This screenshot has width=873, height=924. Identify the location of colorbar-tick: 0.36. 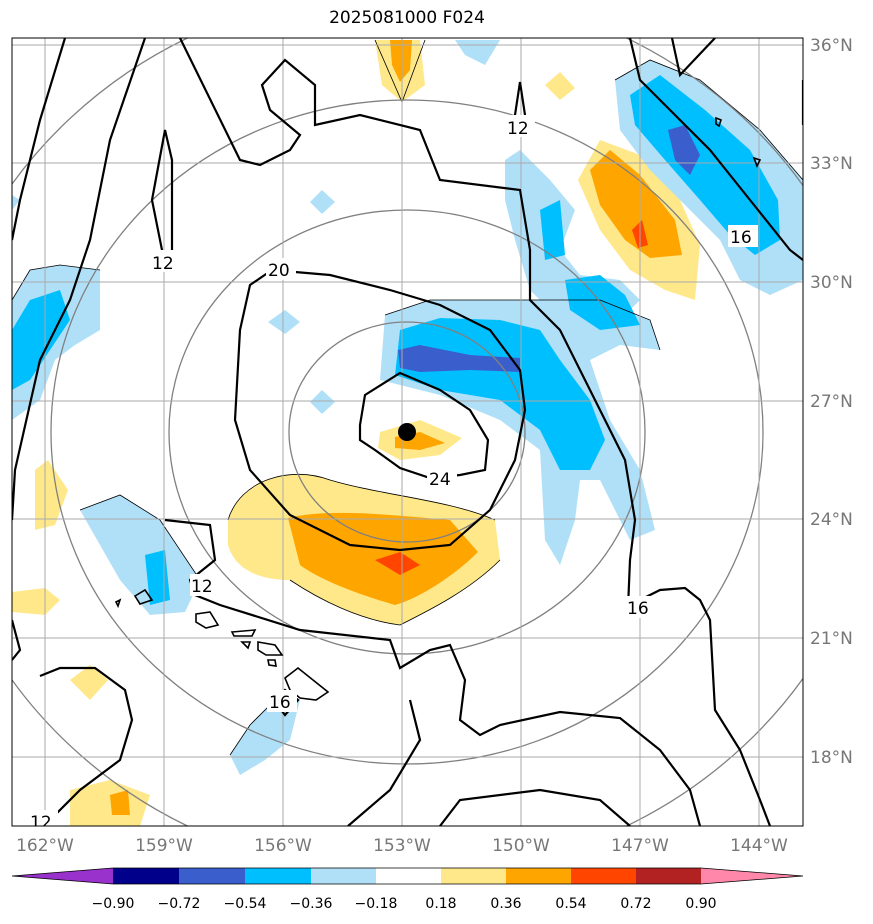
(505, 904).